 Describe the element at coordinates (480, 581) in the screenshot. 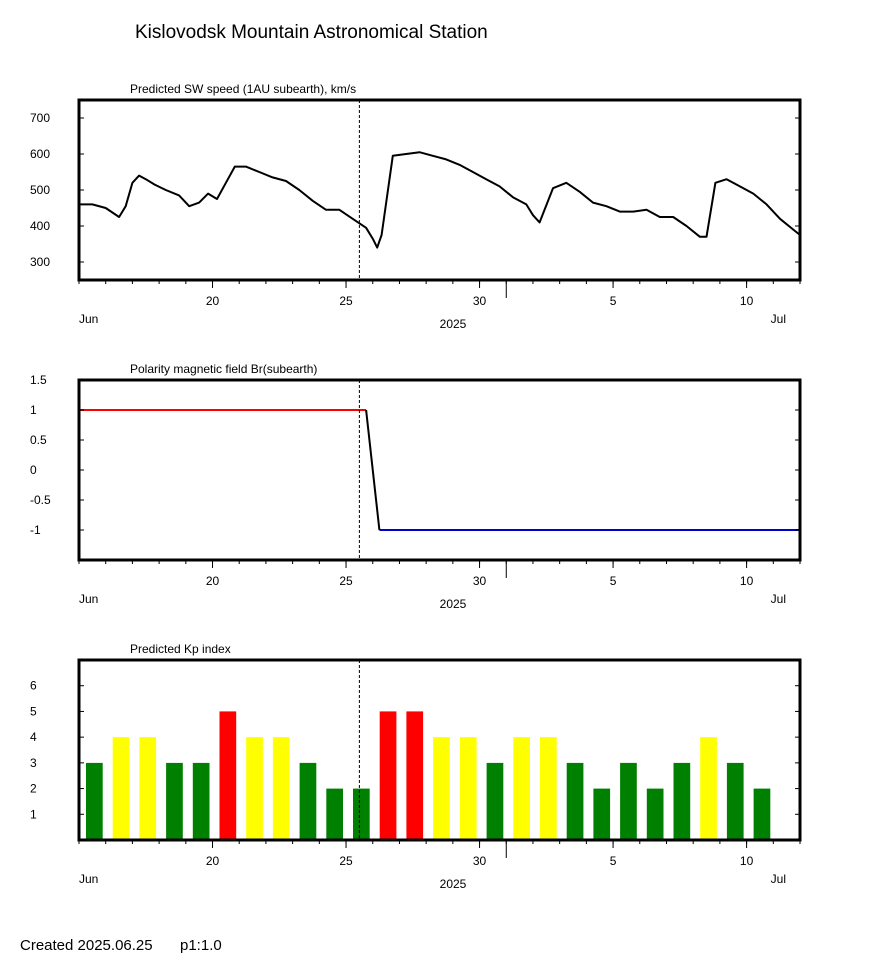

I see `polarity-x-tick-label: 30` at that location.